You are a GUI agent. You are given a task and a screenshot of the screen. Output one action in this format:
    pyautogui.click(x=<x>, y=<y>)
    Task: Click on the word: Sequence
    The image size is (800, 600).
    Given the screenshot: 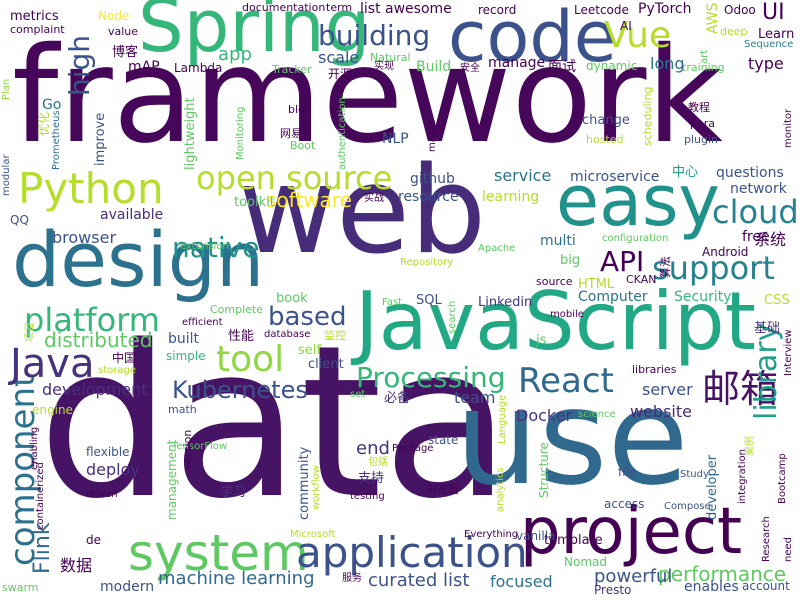 What is the action you would take?
    pyautogui.click(x=769, y=44)
    